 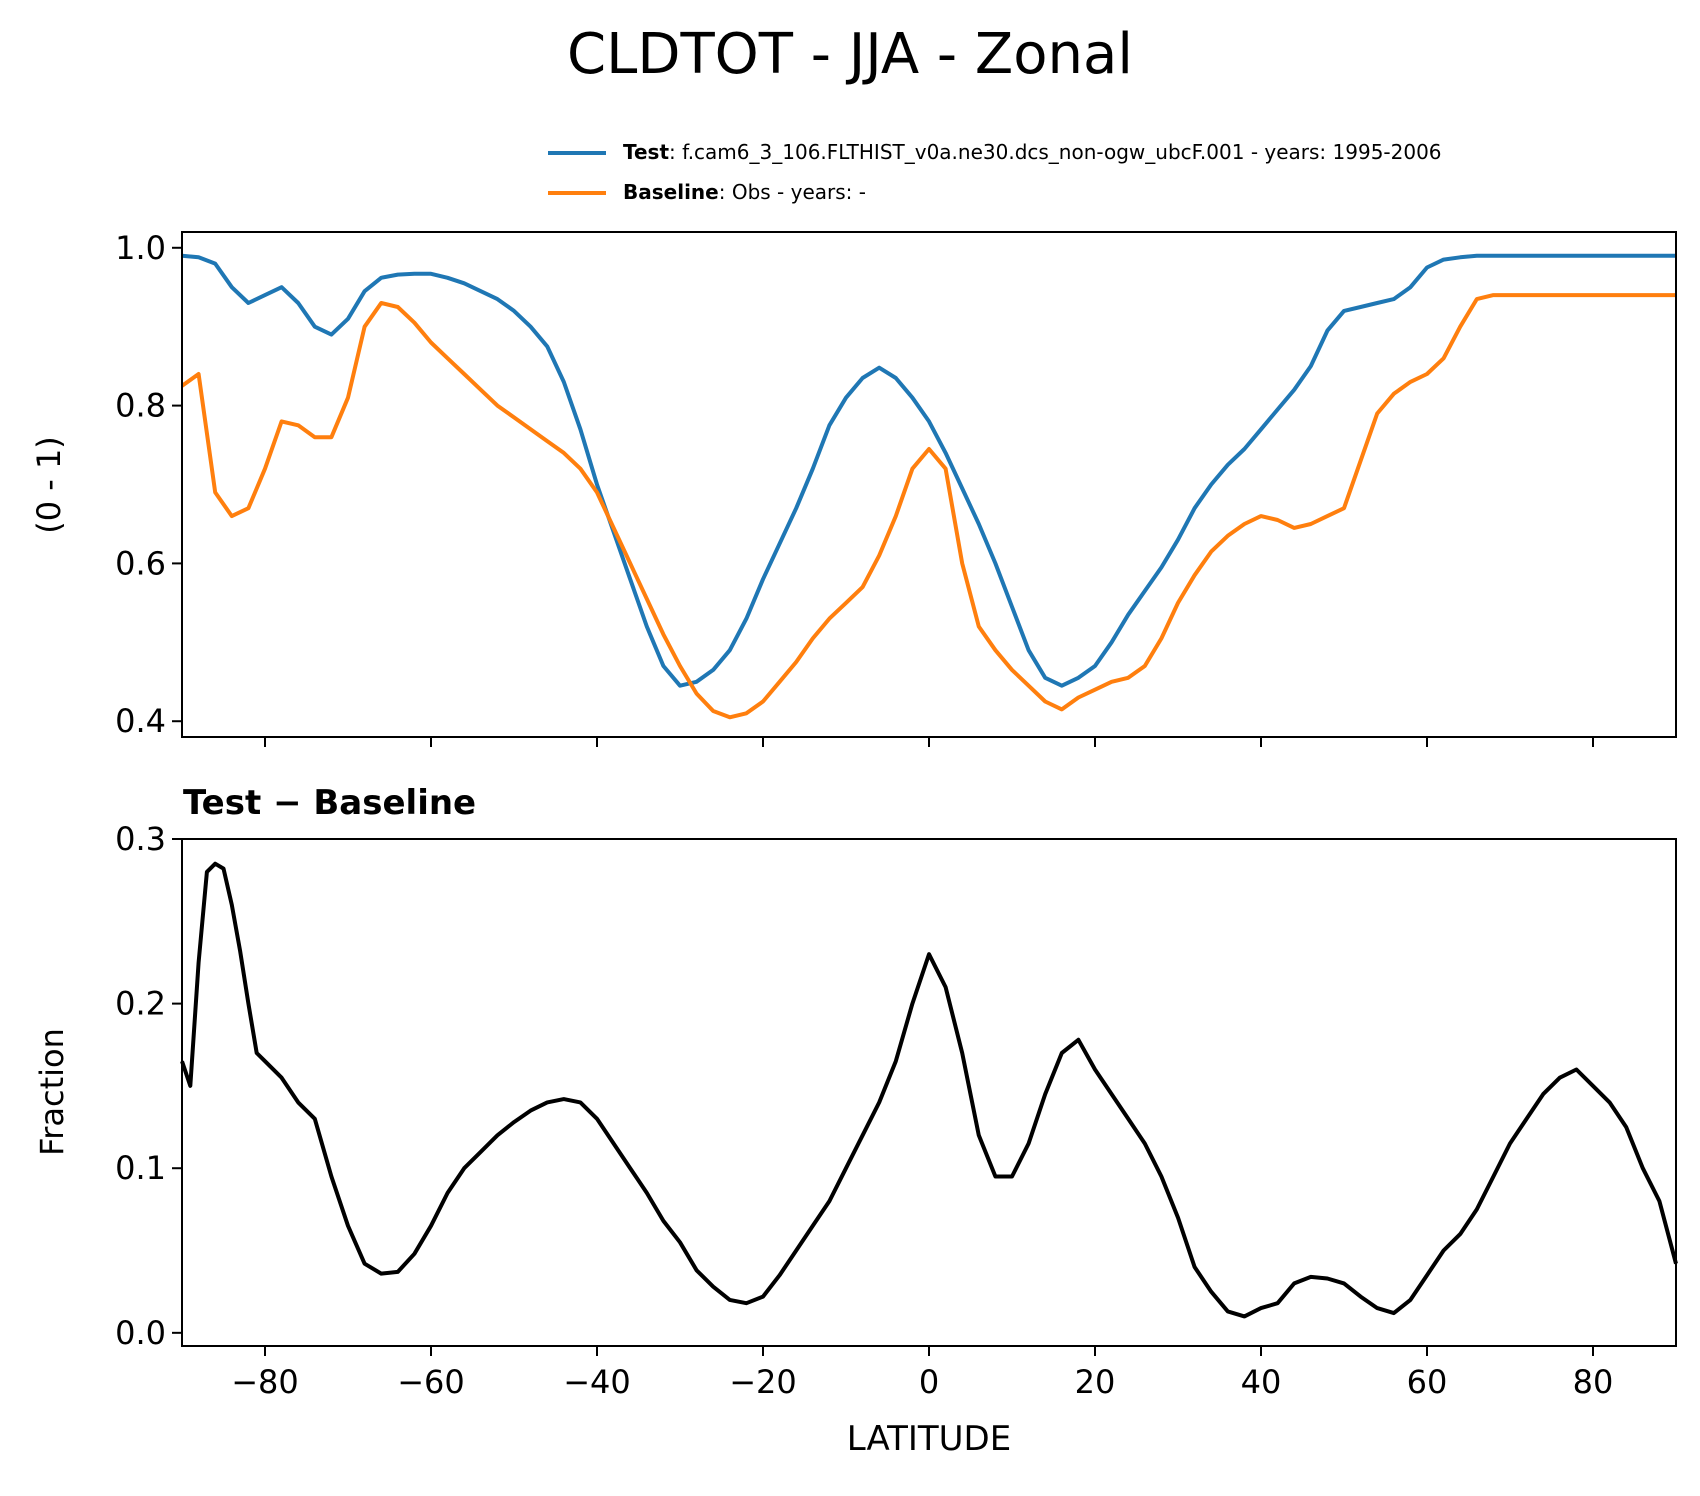 What do you see at coordinates (792, 192) in the screenshot?
I see `legend-text-baseline: : Obs - years: -` at bounding box center [792, 192].